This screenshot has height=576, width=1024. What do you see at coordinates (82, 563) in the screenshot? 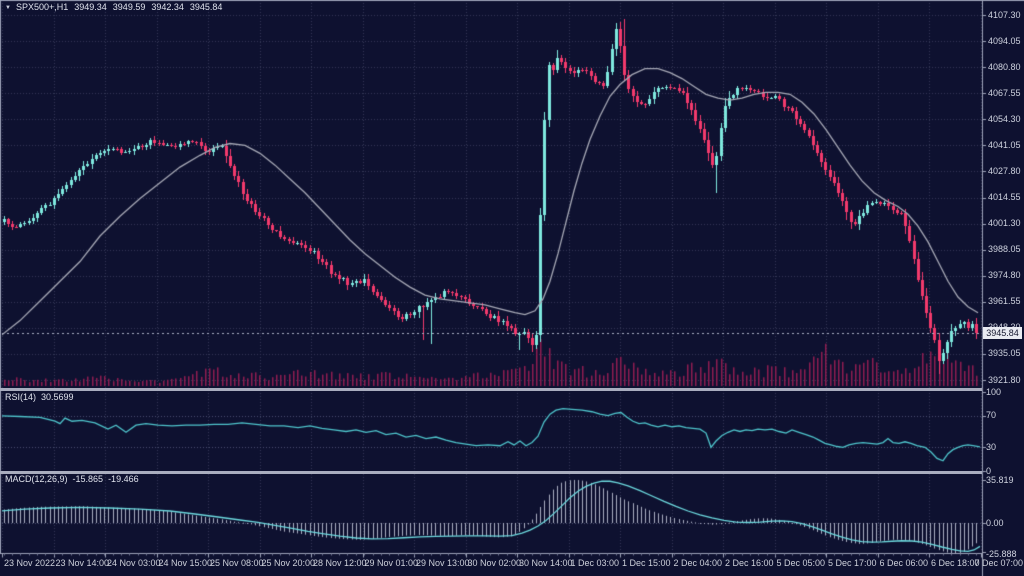
I see `time-tick-label: 23 Nov 14:00` at bounding box center [82, 563].